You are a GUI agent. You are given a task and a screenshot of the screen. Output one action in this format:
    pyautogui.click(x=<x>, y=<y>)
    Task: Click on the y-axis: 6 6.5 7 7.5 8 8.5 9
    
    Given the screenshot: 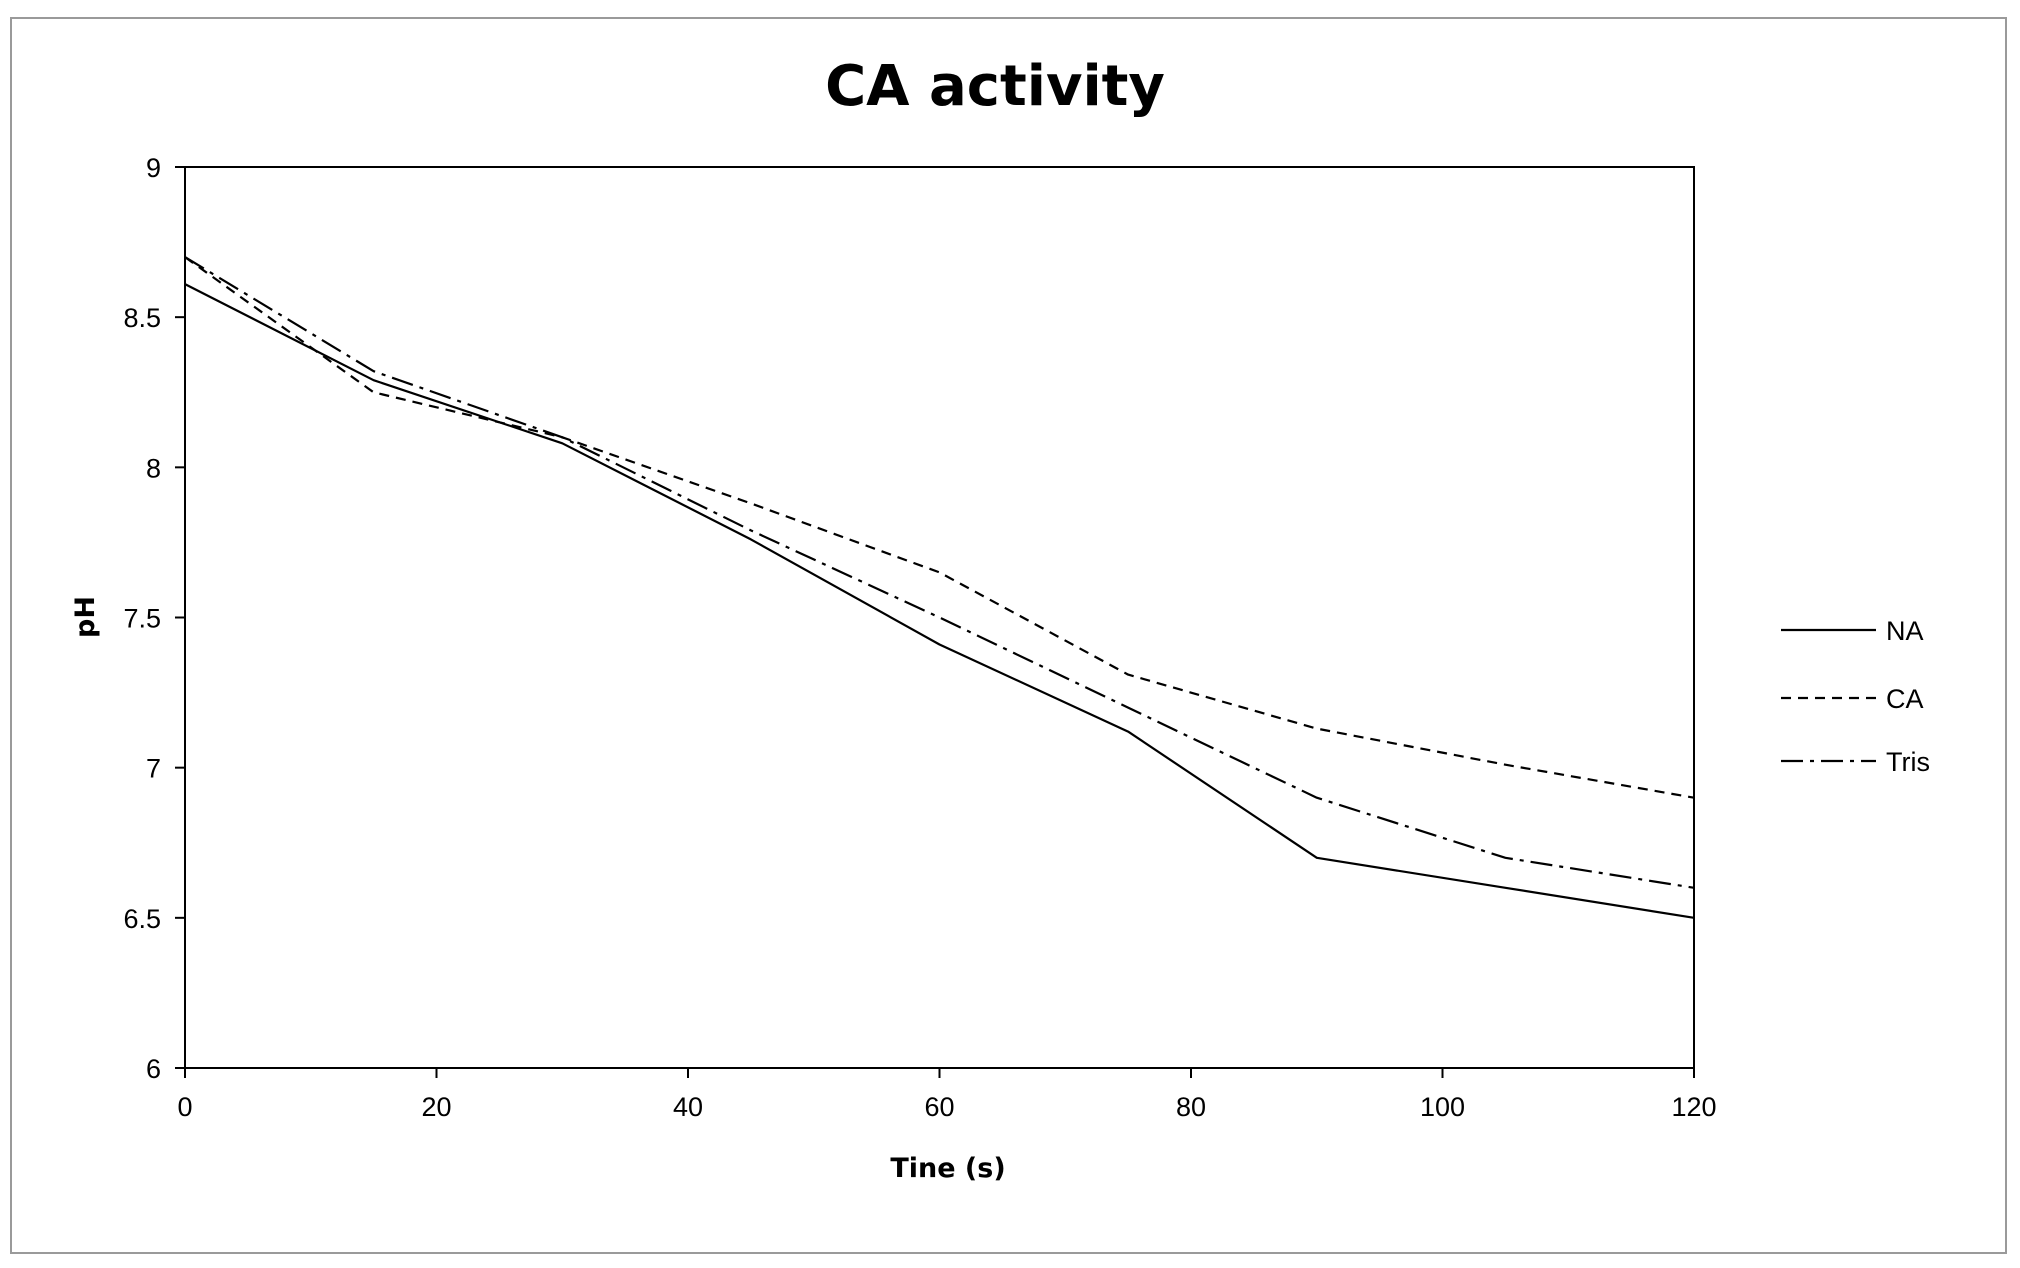 What is the action you would take?
    pyautogui.click(x=154, y=618)
    